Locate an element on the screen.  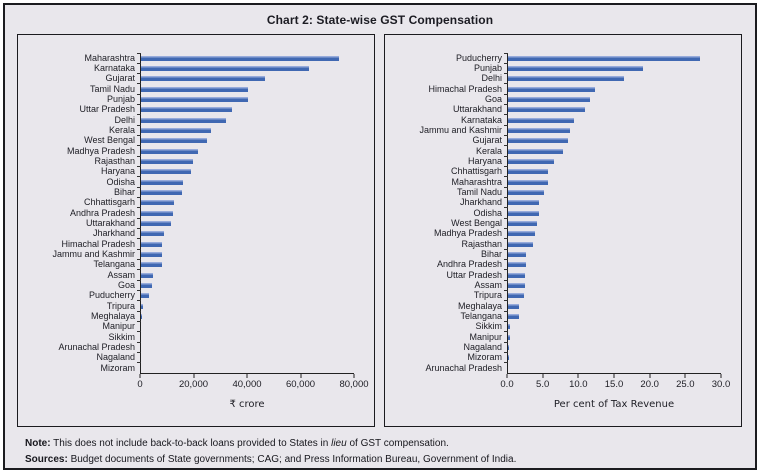
category-label: Telangana is located at coordinates (114, 264).